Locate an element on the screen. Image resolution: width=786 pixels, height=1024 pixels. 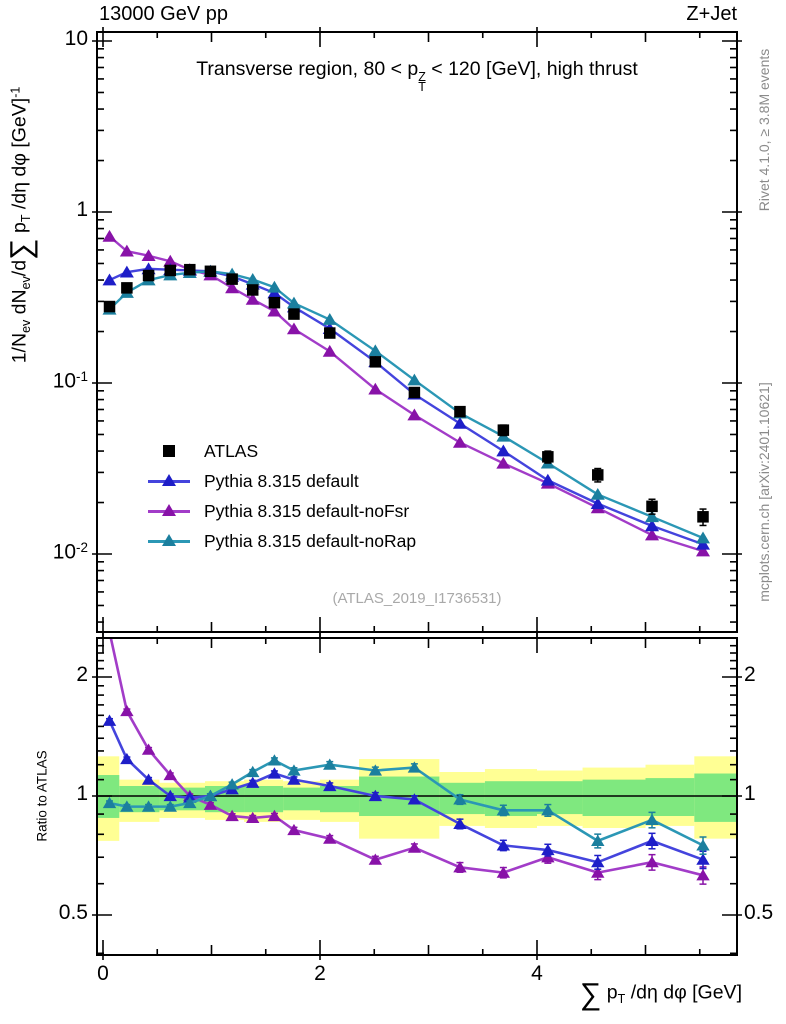
legend-item-label: Pythia 8.315 default-noFsr is located at coordinates (307, 510).